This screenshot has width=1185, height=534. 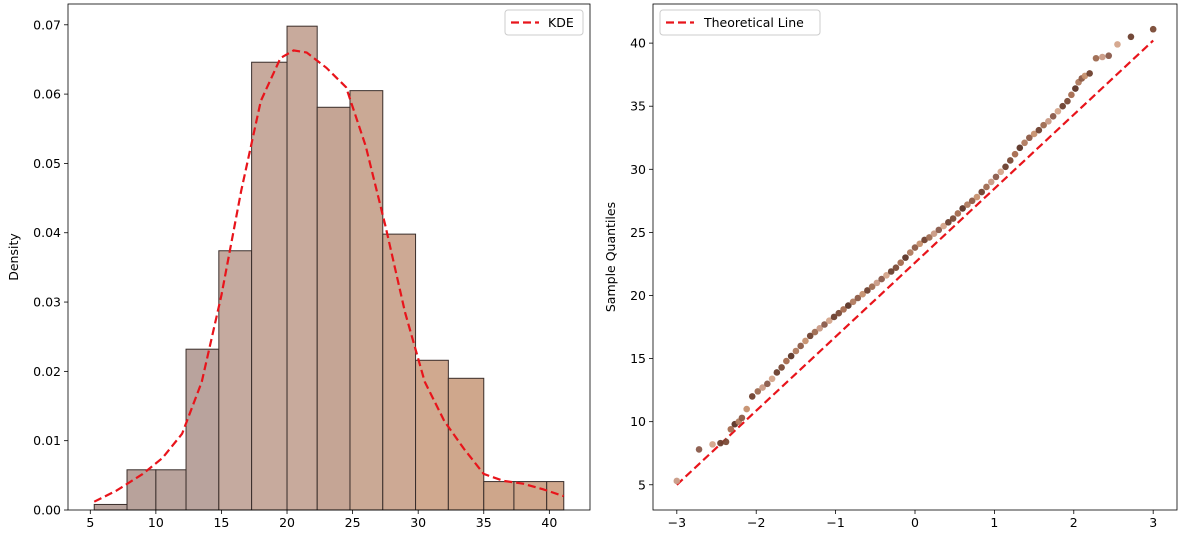 I want to click on y-tick-label: 15, so click(x=638, y=358).